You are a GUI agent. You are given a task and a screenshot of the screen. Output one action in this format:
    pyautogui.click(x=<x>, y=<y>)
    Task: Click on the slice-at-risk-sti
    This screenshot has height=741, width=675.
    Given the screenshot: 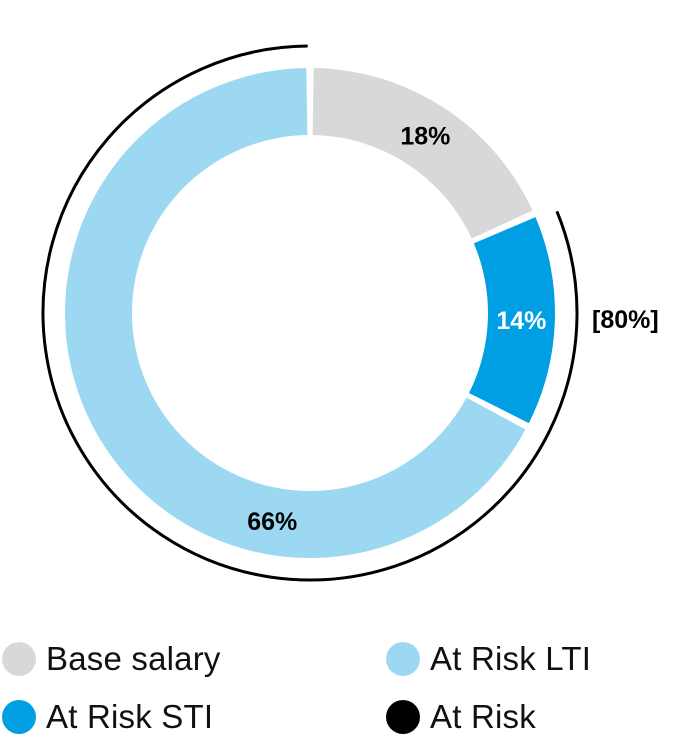 What is the action you would take?
    pyautogui.click(x=512, y=320)
    